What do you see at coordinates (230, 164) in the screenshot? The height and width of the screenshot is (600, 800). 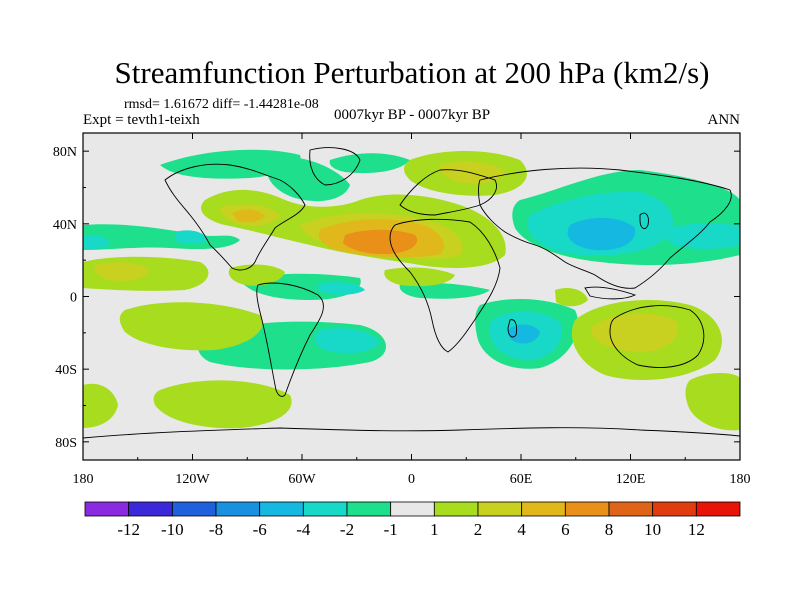 I see `contour-band-neg1-arctic` at bounding box center [230, 164].